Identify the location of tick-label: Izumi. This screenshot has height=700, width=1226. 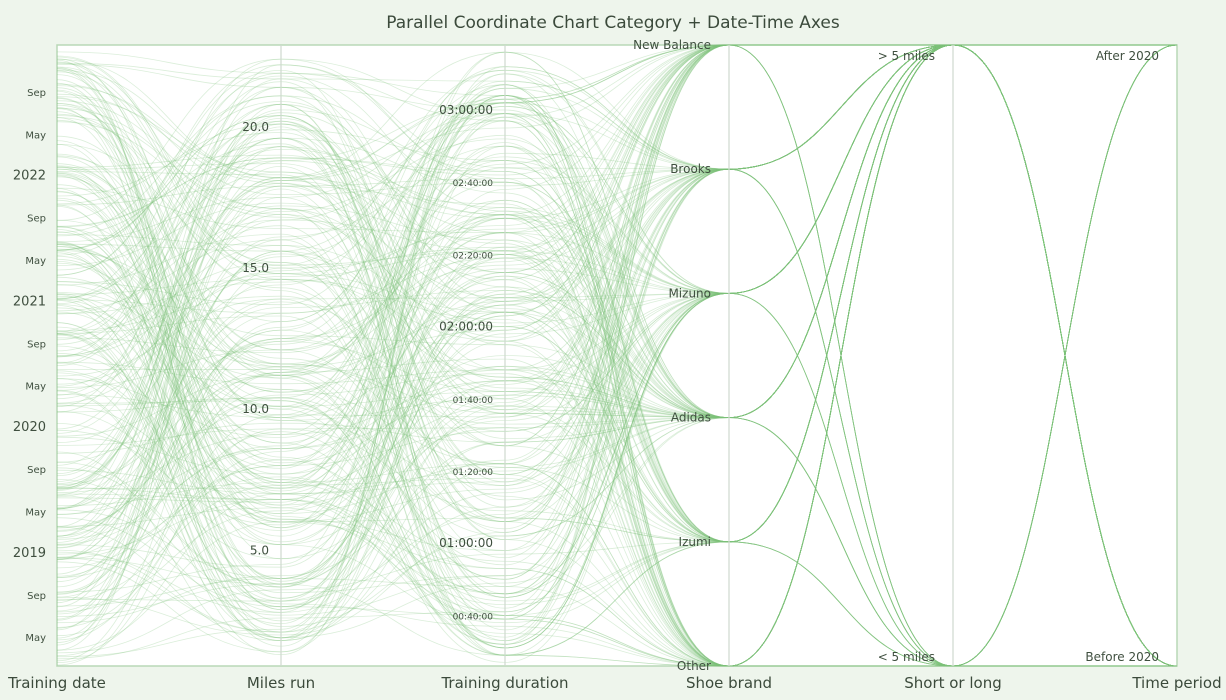
(695, 542).